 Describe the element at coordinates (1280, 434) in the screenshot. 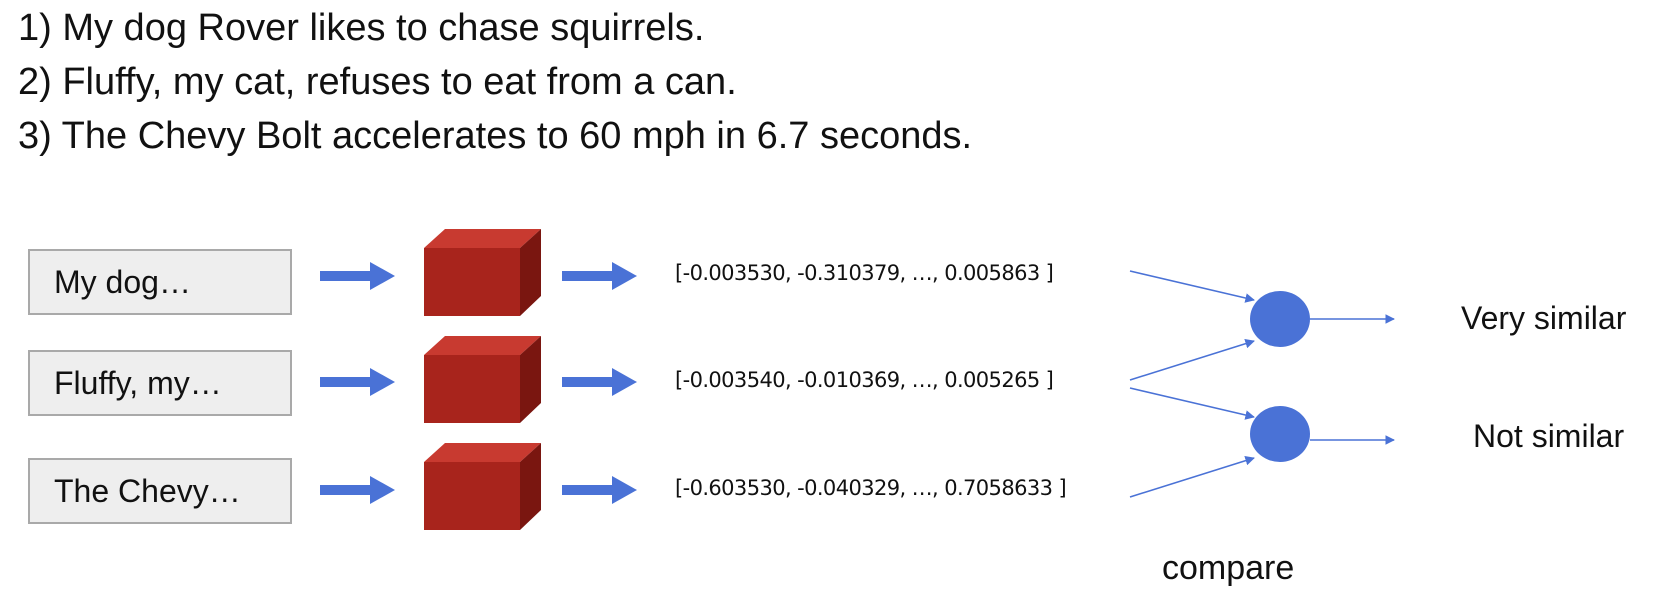

I see `compare-node-bottom` at that location.